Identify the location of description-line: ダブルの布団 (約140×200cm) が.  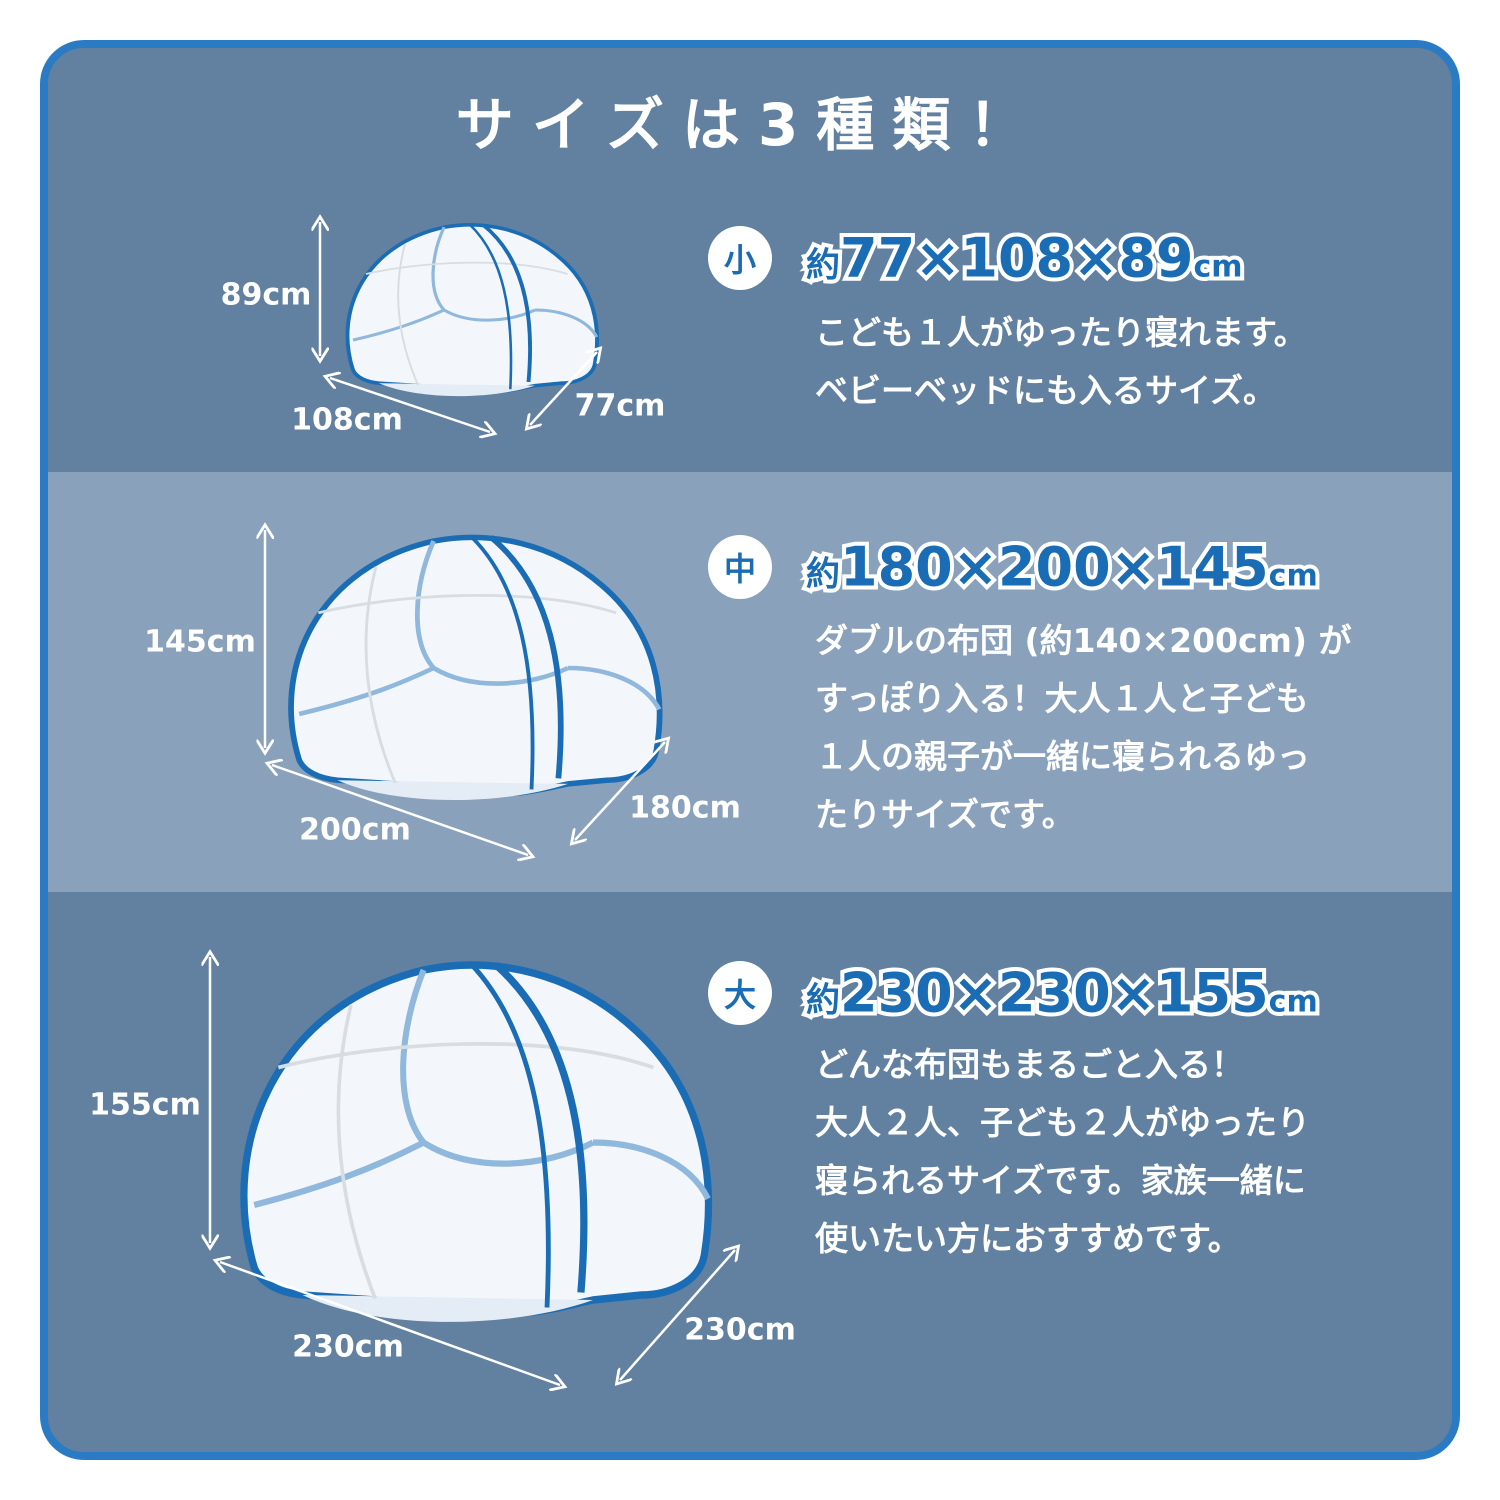
(1083, 640).